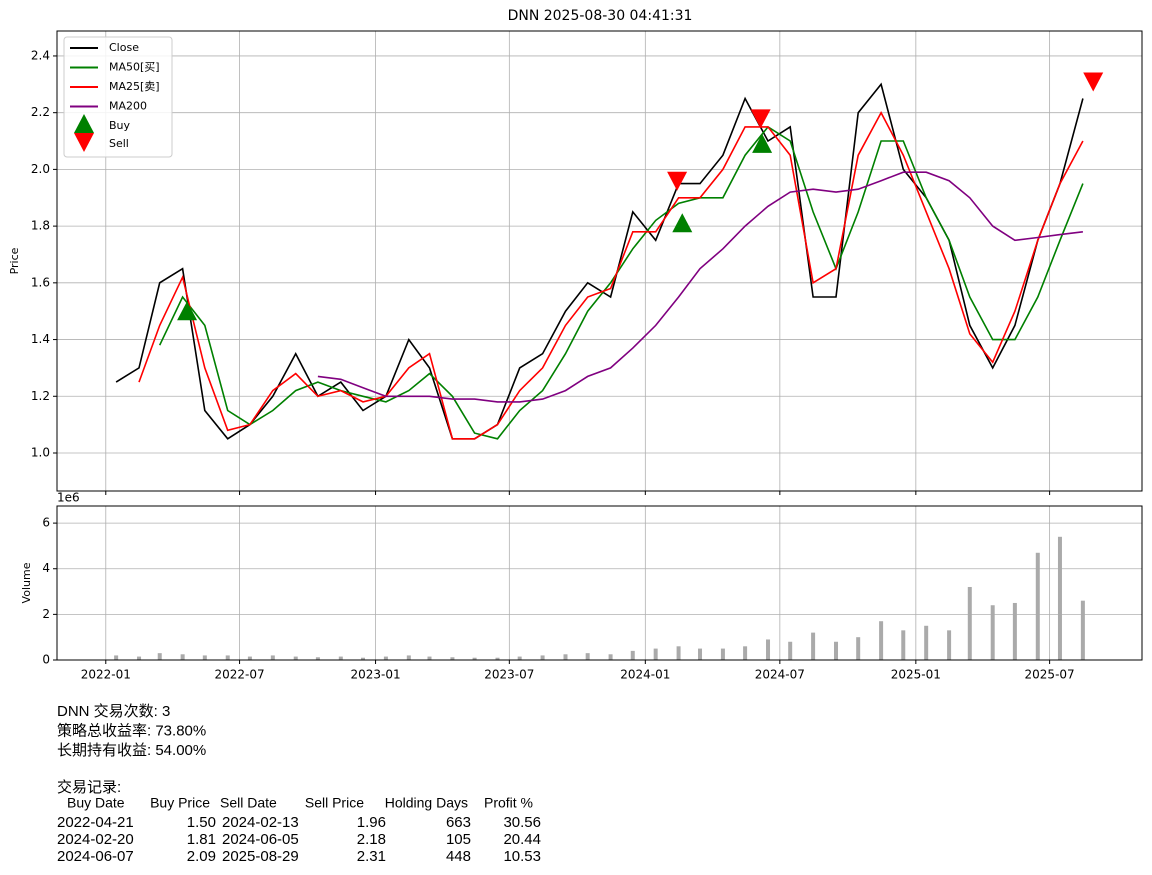 The image size is (1152, 875). I want to click on y-axis-label: Volume, so click(26, 582).